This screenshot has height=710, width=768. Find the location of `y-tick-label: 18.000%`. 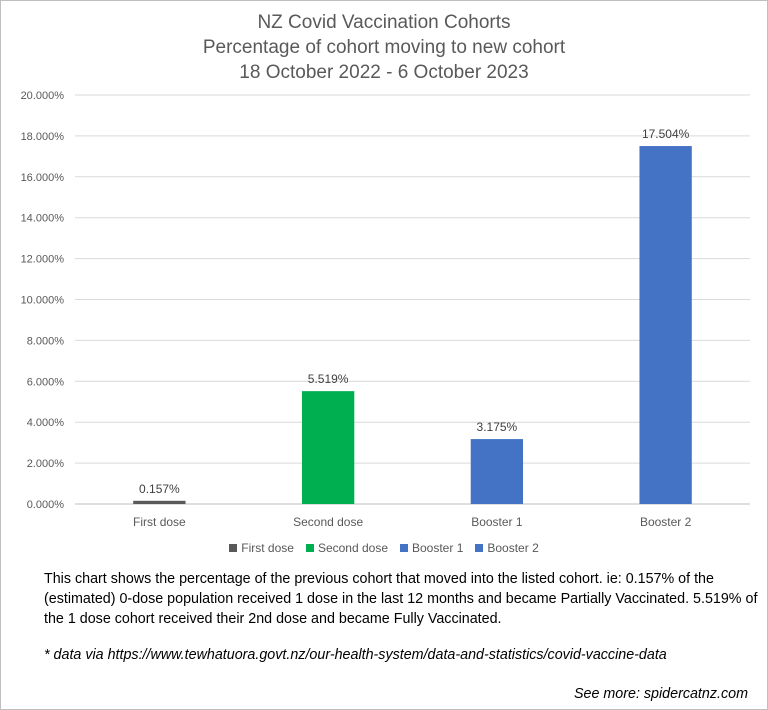

y-tick-label: 18.000% is located at coordinates (43, 137).